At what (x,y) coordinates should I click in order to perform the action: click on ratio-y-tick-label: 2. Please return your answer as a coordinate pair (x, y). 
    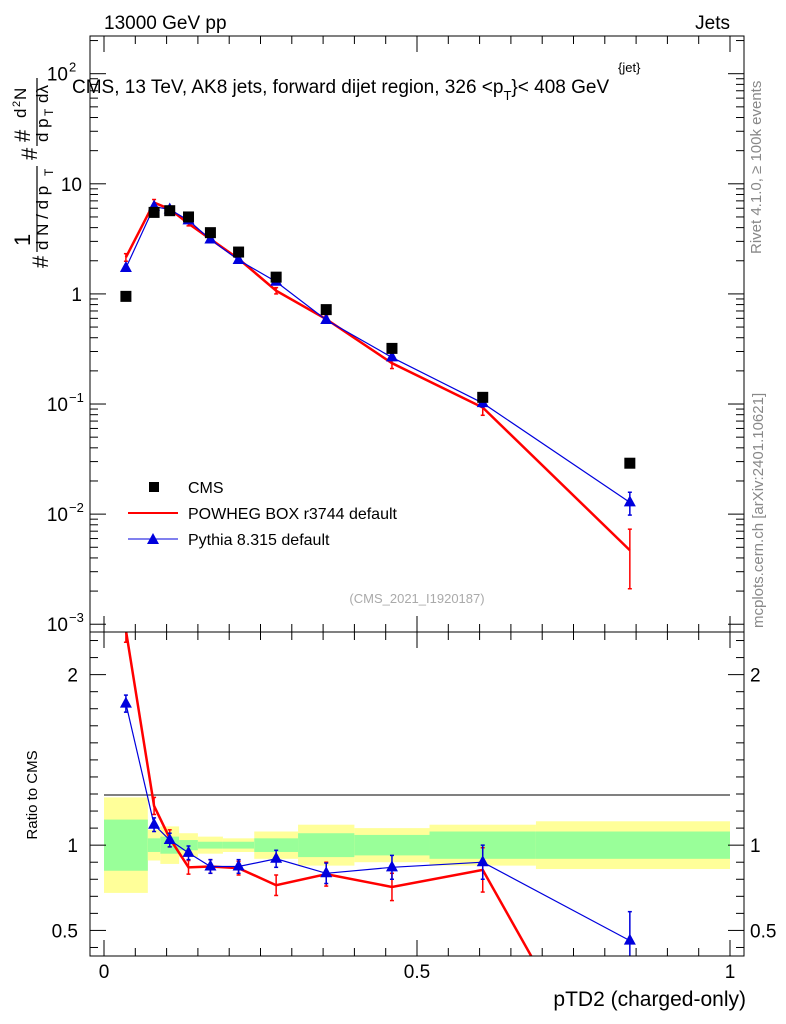
    Looking at the image, I should click on (72, 676).